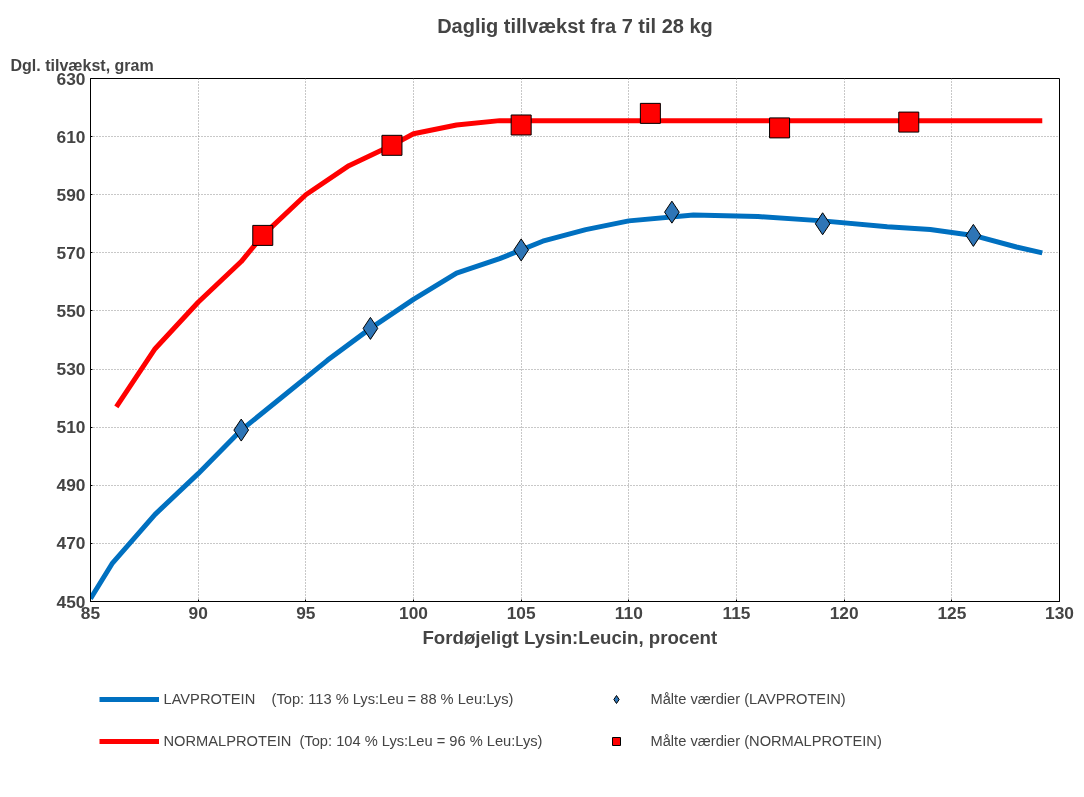  I want to click on legend-label: Målte værdier (LAVPROTEIN), so click(748, 699).